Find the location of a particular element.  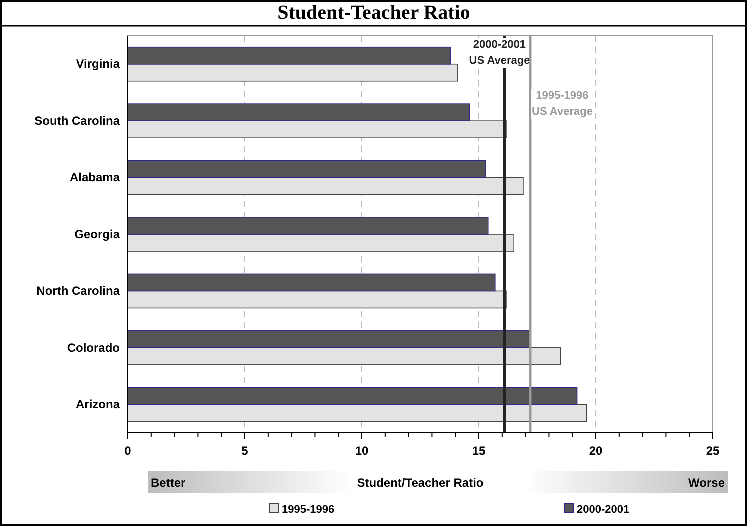

text: Better is located at coordinates (168, 483).